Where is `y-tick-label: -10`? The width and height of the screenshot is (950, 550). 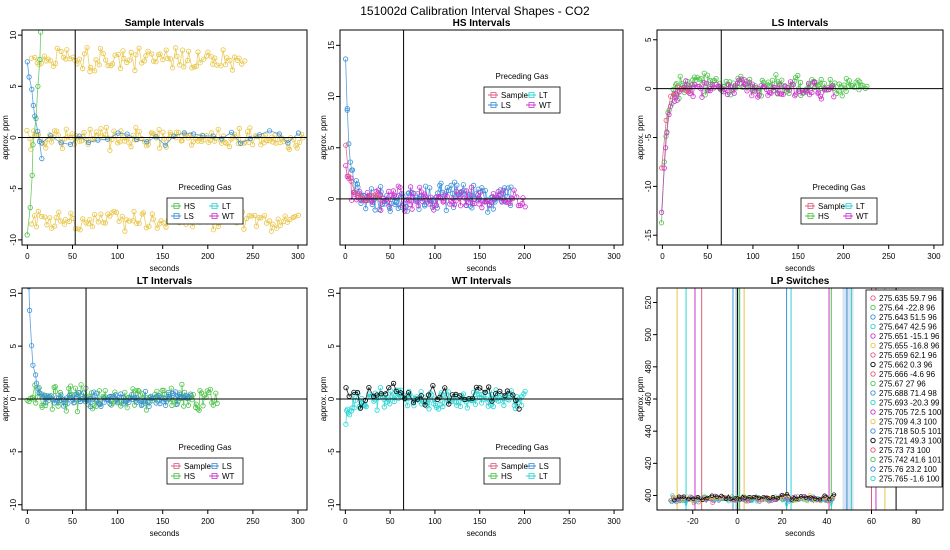
y-tick-label: -10 is located at coordinates (648, 186).